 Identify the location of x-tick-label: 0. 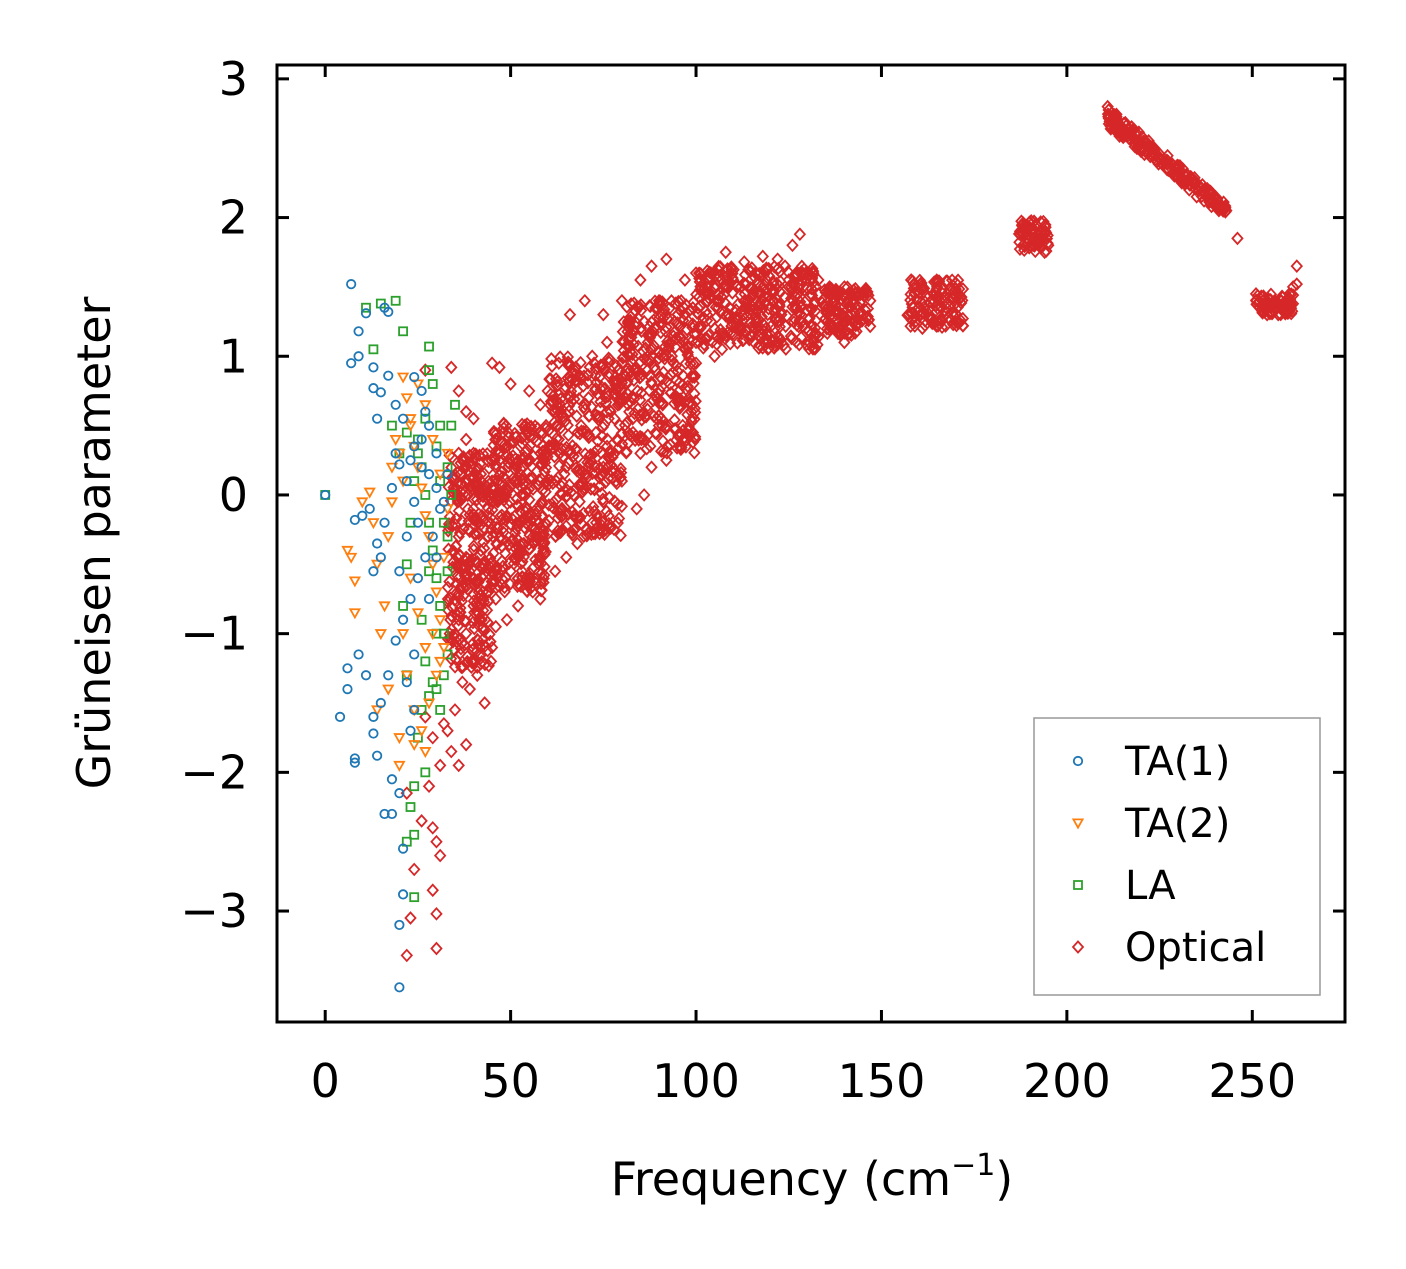
(325, 1081).